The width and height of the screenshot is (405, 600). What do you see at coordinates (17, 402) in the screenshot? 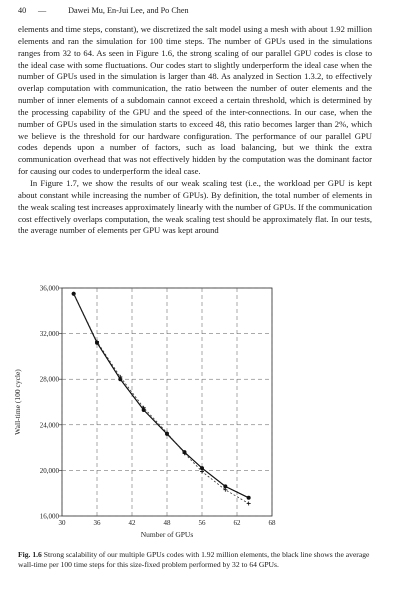
I see `y-axis-label: Wall-time (100 cycle)` at bounding box center [17, 402].